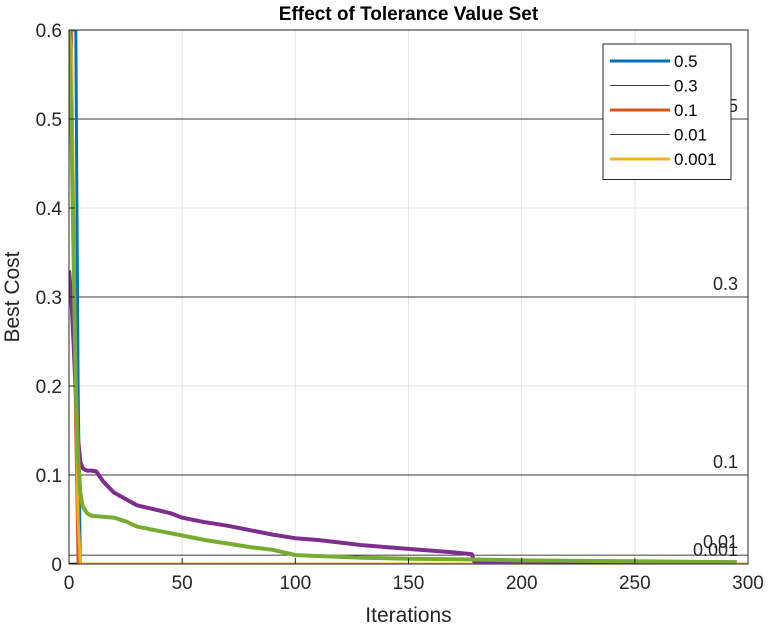 This screenshot has width=768, height=628. I want to click on x-tick-label: 250, so click(635, 583).